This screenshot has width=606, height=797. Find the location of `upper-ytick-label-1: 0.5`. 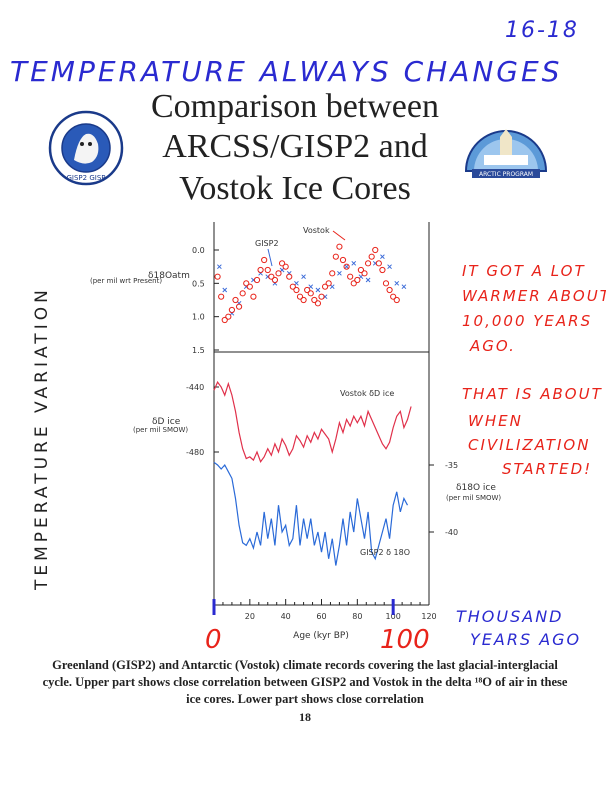

upper-ytick-label-1: 0.5 is located at coordinates (198, 283).